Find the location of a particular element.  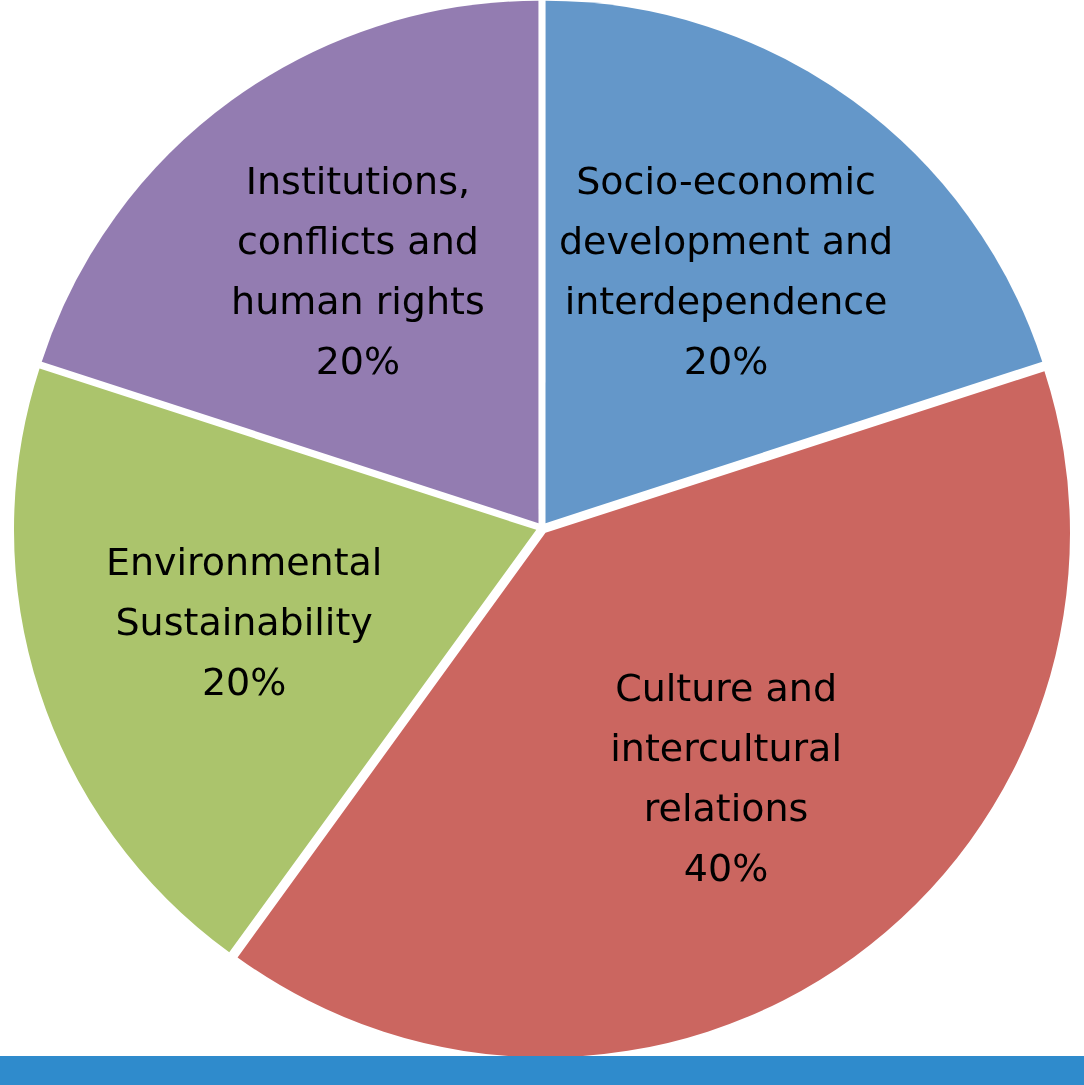

slice-label: Environmental Sustainability is located at coordinates (244, 591).